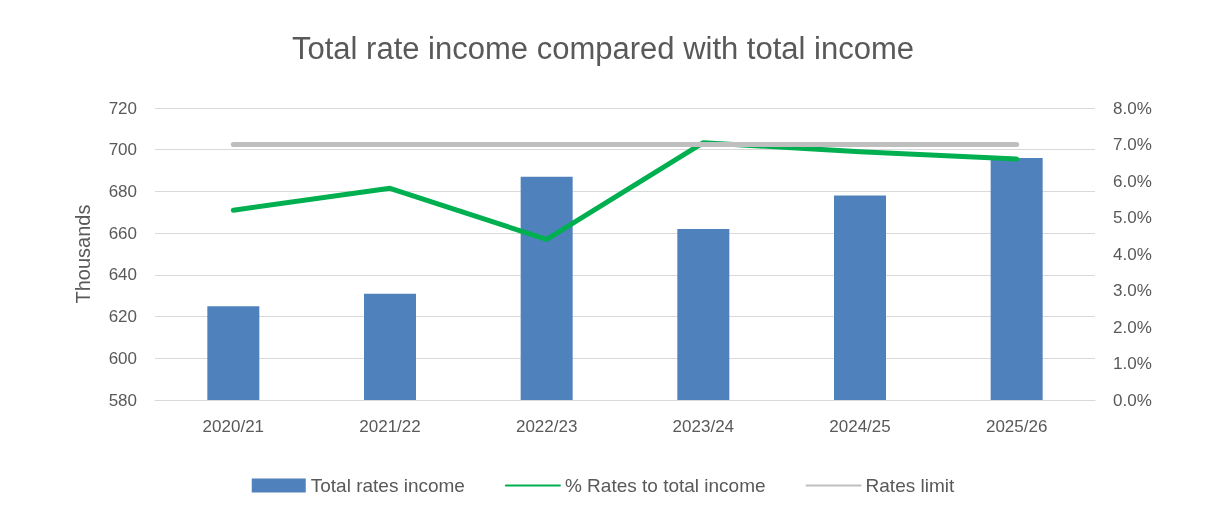 Image resolution: width=1206 pixels, height=516 pixels. I want to click on y-tick-label: 620, so click(122, 317).